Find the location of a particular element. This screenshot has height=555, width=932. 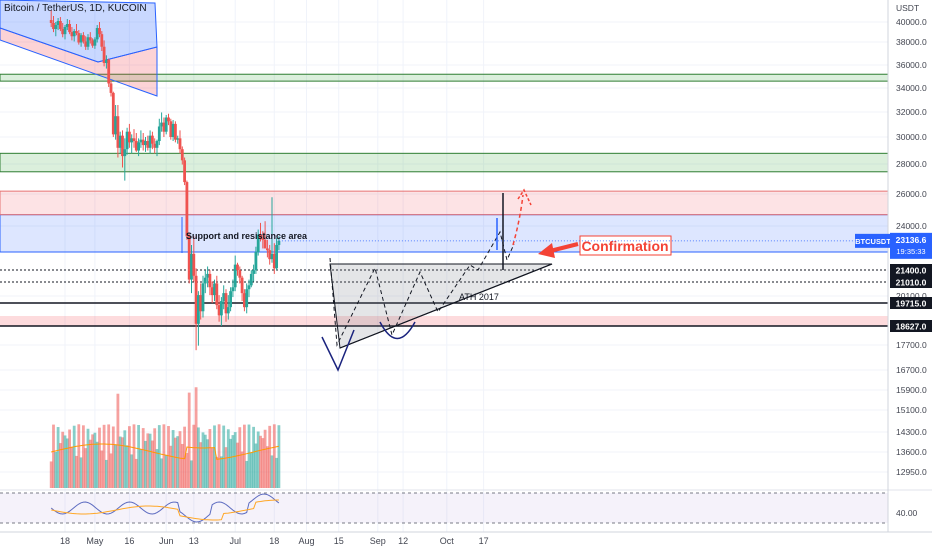

price-tick: 24000.0 is located at coordinates (911, 226).